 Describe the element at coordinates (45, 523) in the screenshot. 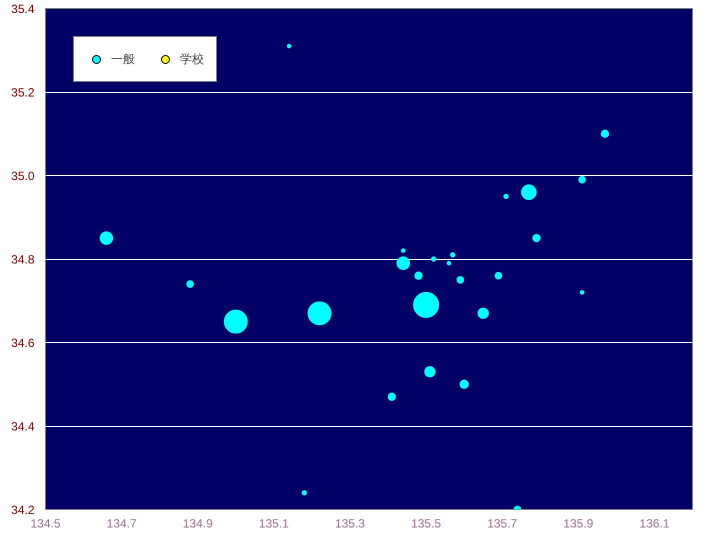

I see `x-tick-label: 134.5` at that location.